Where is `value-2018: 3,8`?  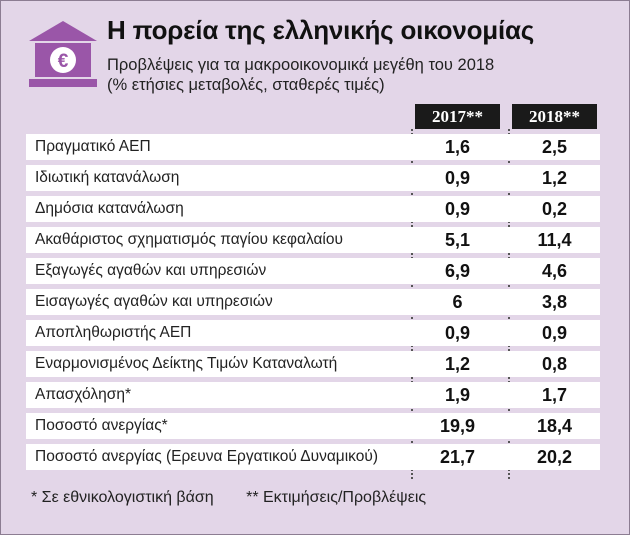
value-2018: 3,8 is located at coordinates (554, 302).